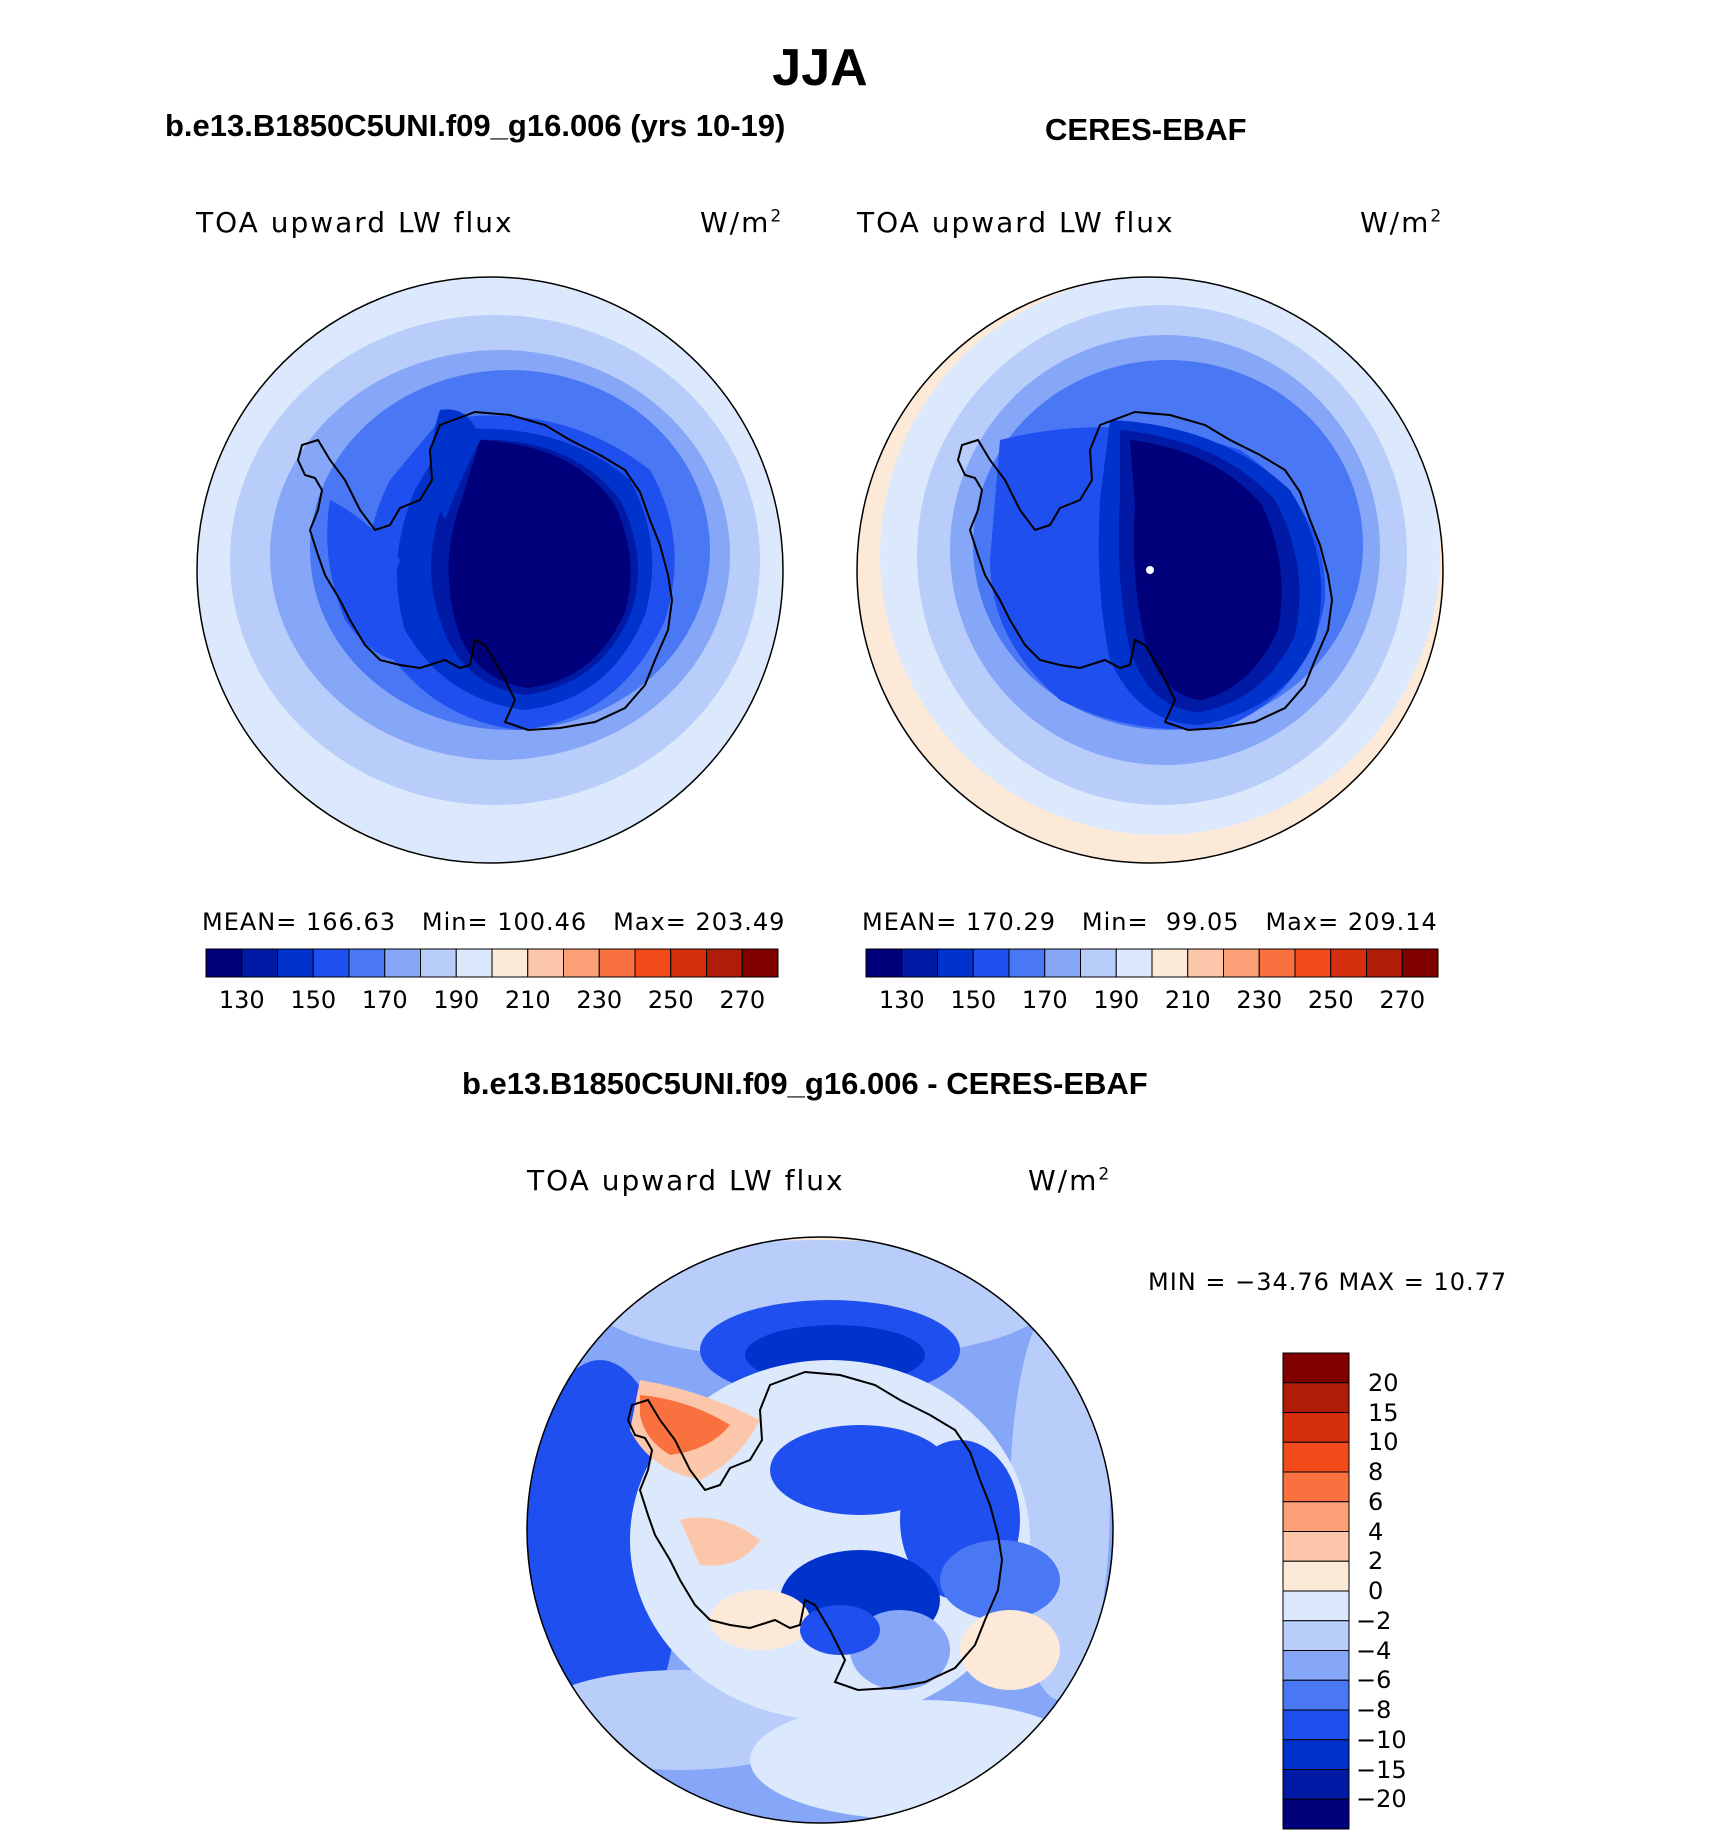 This screenshot has height=1840, width=1710. What do you see at coordinates (1376, 1531) in the screenshot?
I see `colorbar-tick-label: 4` at bounding box center [1376, 1531].